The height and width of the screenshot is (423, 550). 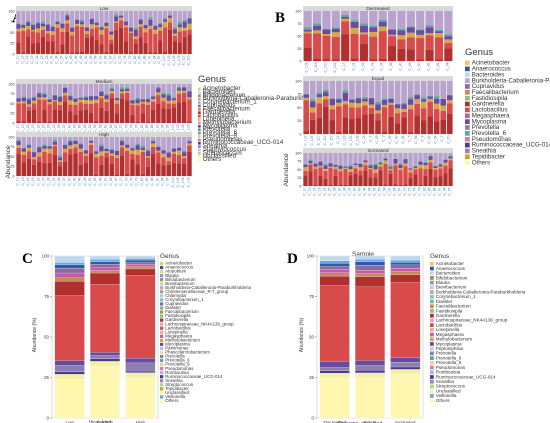 I want to click on x-tick-label: C_37, so click(x=382, y=66).